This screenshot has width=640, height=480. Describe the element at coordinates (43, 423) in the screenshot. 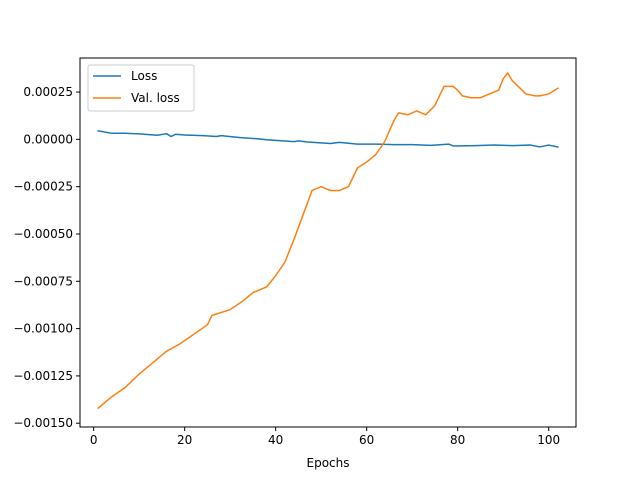

I see `y-tick-label: −0.00150` at that location.